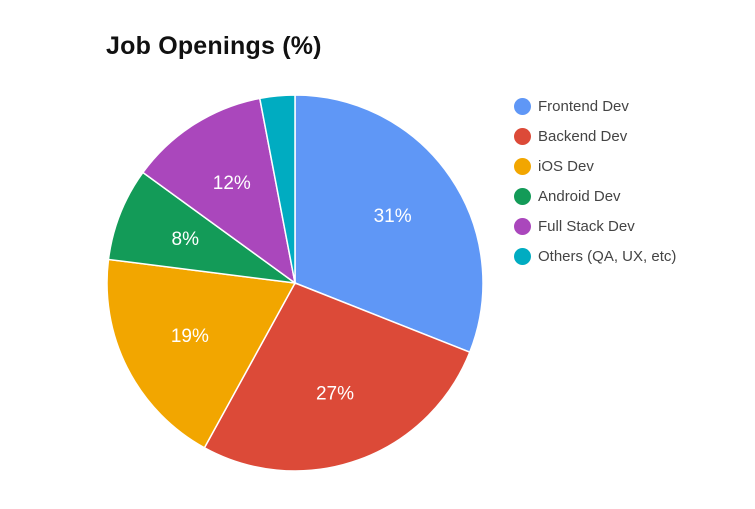  What do you see at coordinates (607, 256) in the screenshot?
I see `legend-label: Others (QA, UX, etc)` at bounding box center [607, 256].